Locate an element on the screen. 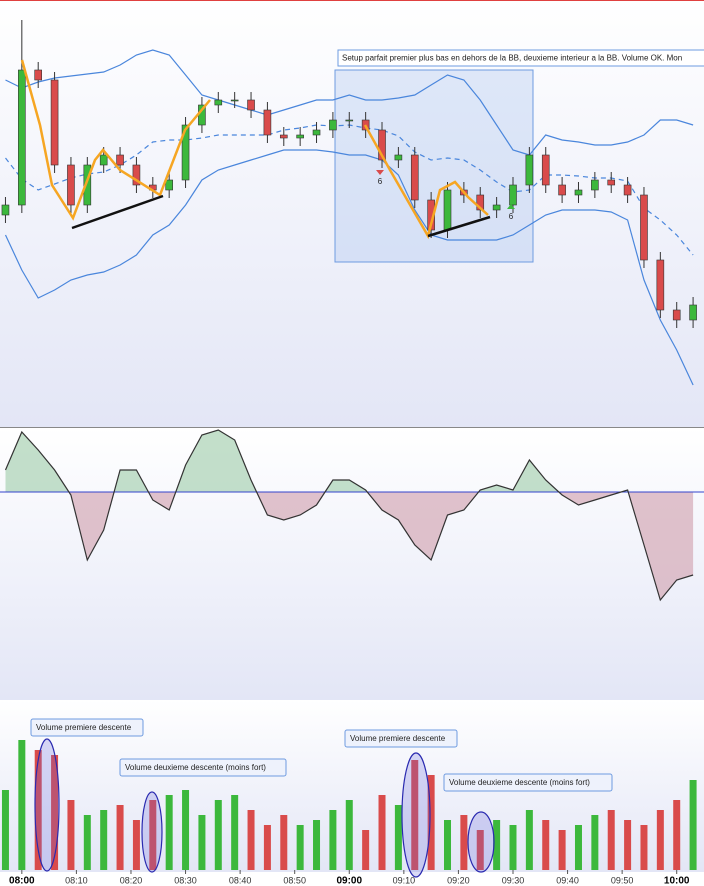 The width and height of the screenshot is (704, 886). x-tick-label: 09:20 is located at coordinates (458, 880).